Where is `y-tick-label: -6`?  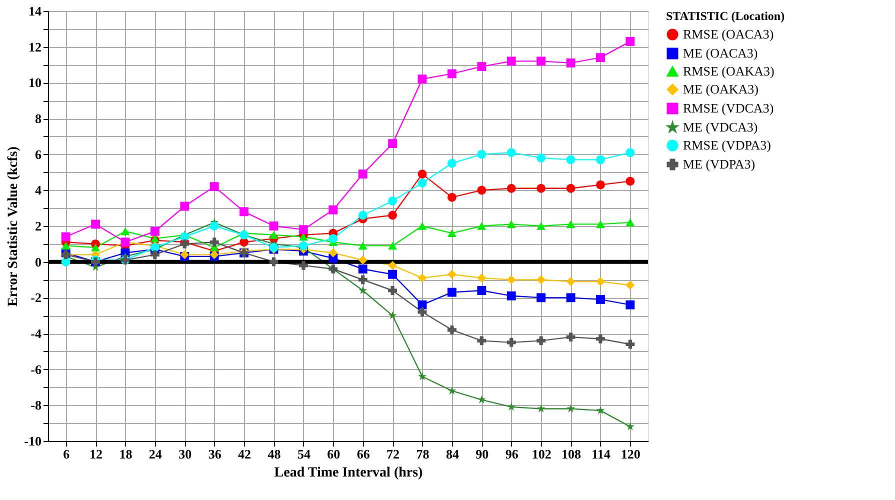
y-tick-label: -6 is located at coordinates (36, 369).